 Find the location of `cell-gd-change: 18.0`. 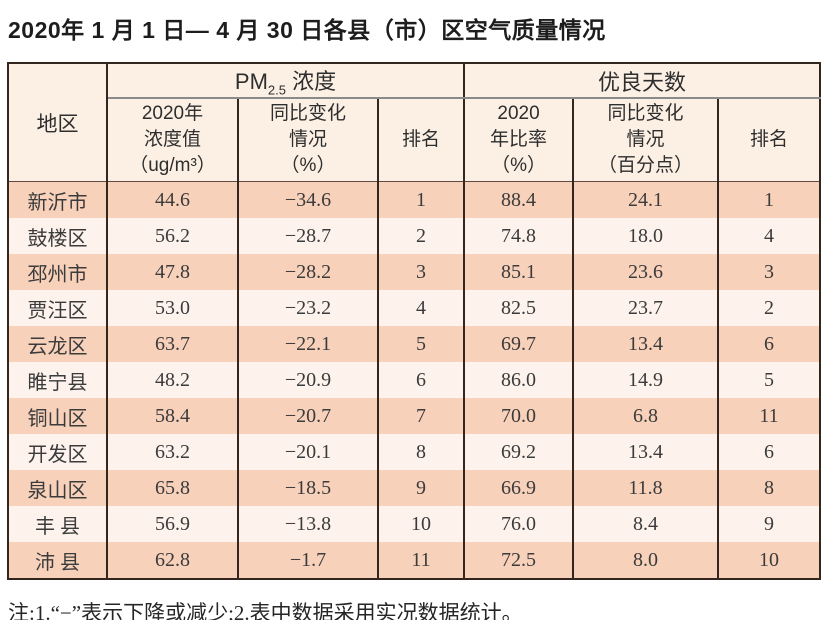

cell-gd-change: 18.0 is located at coordinates (646, 236).